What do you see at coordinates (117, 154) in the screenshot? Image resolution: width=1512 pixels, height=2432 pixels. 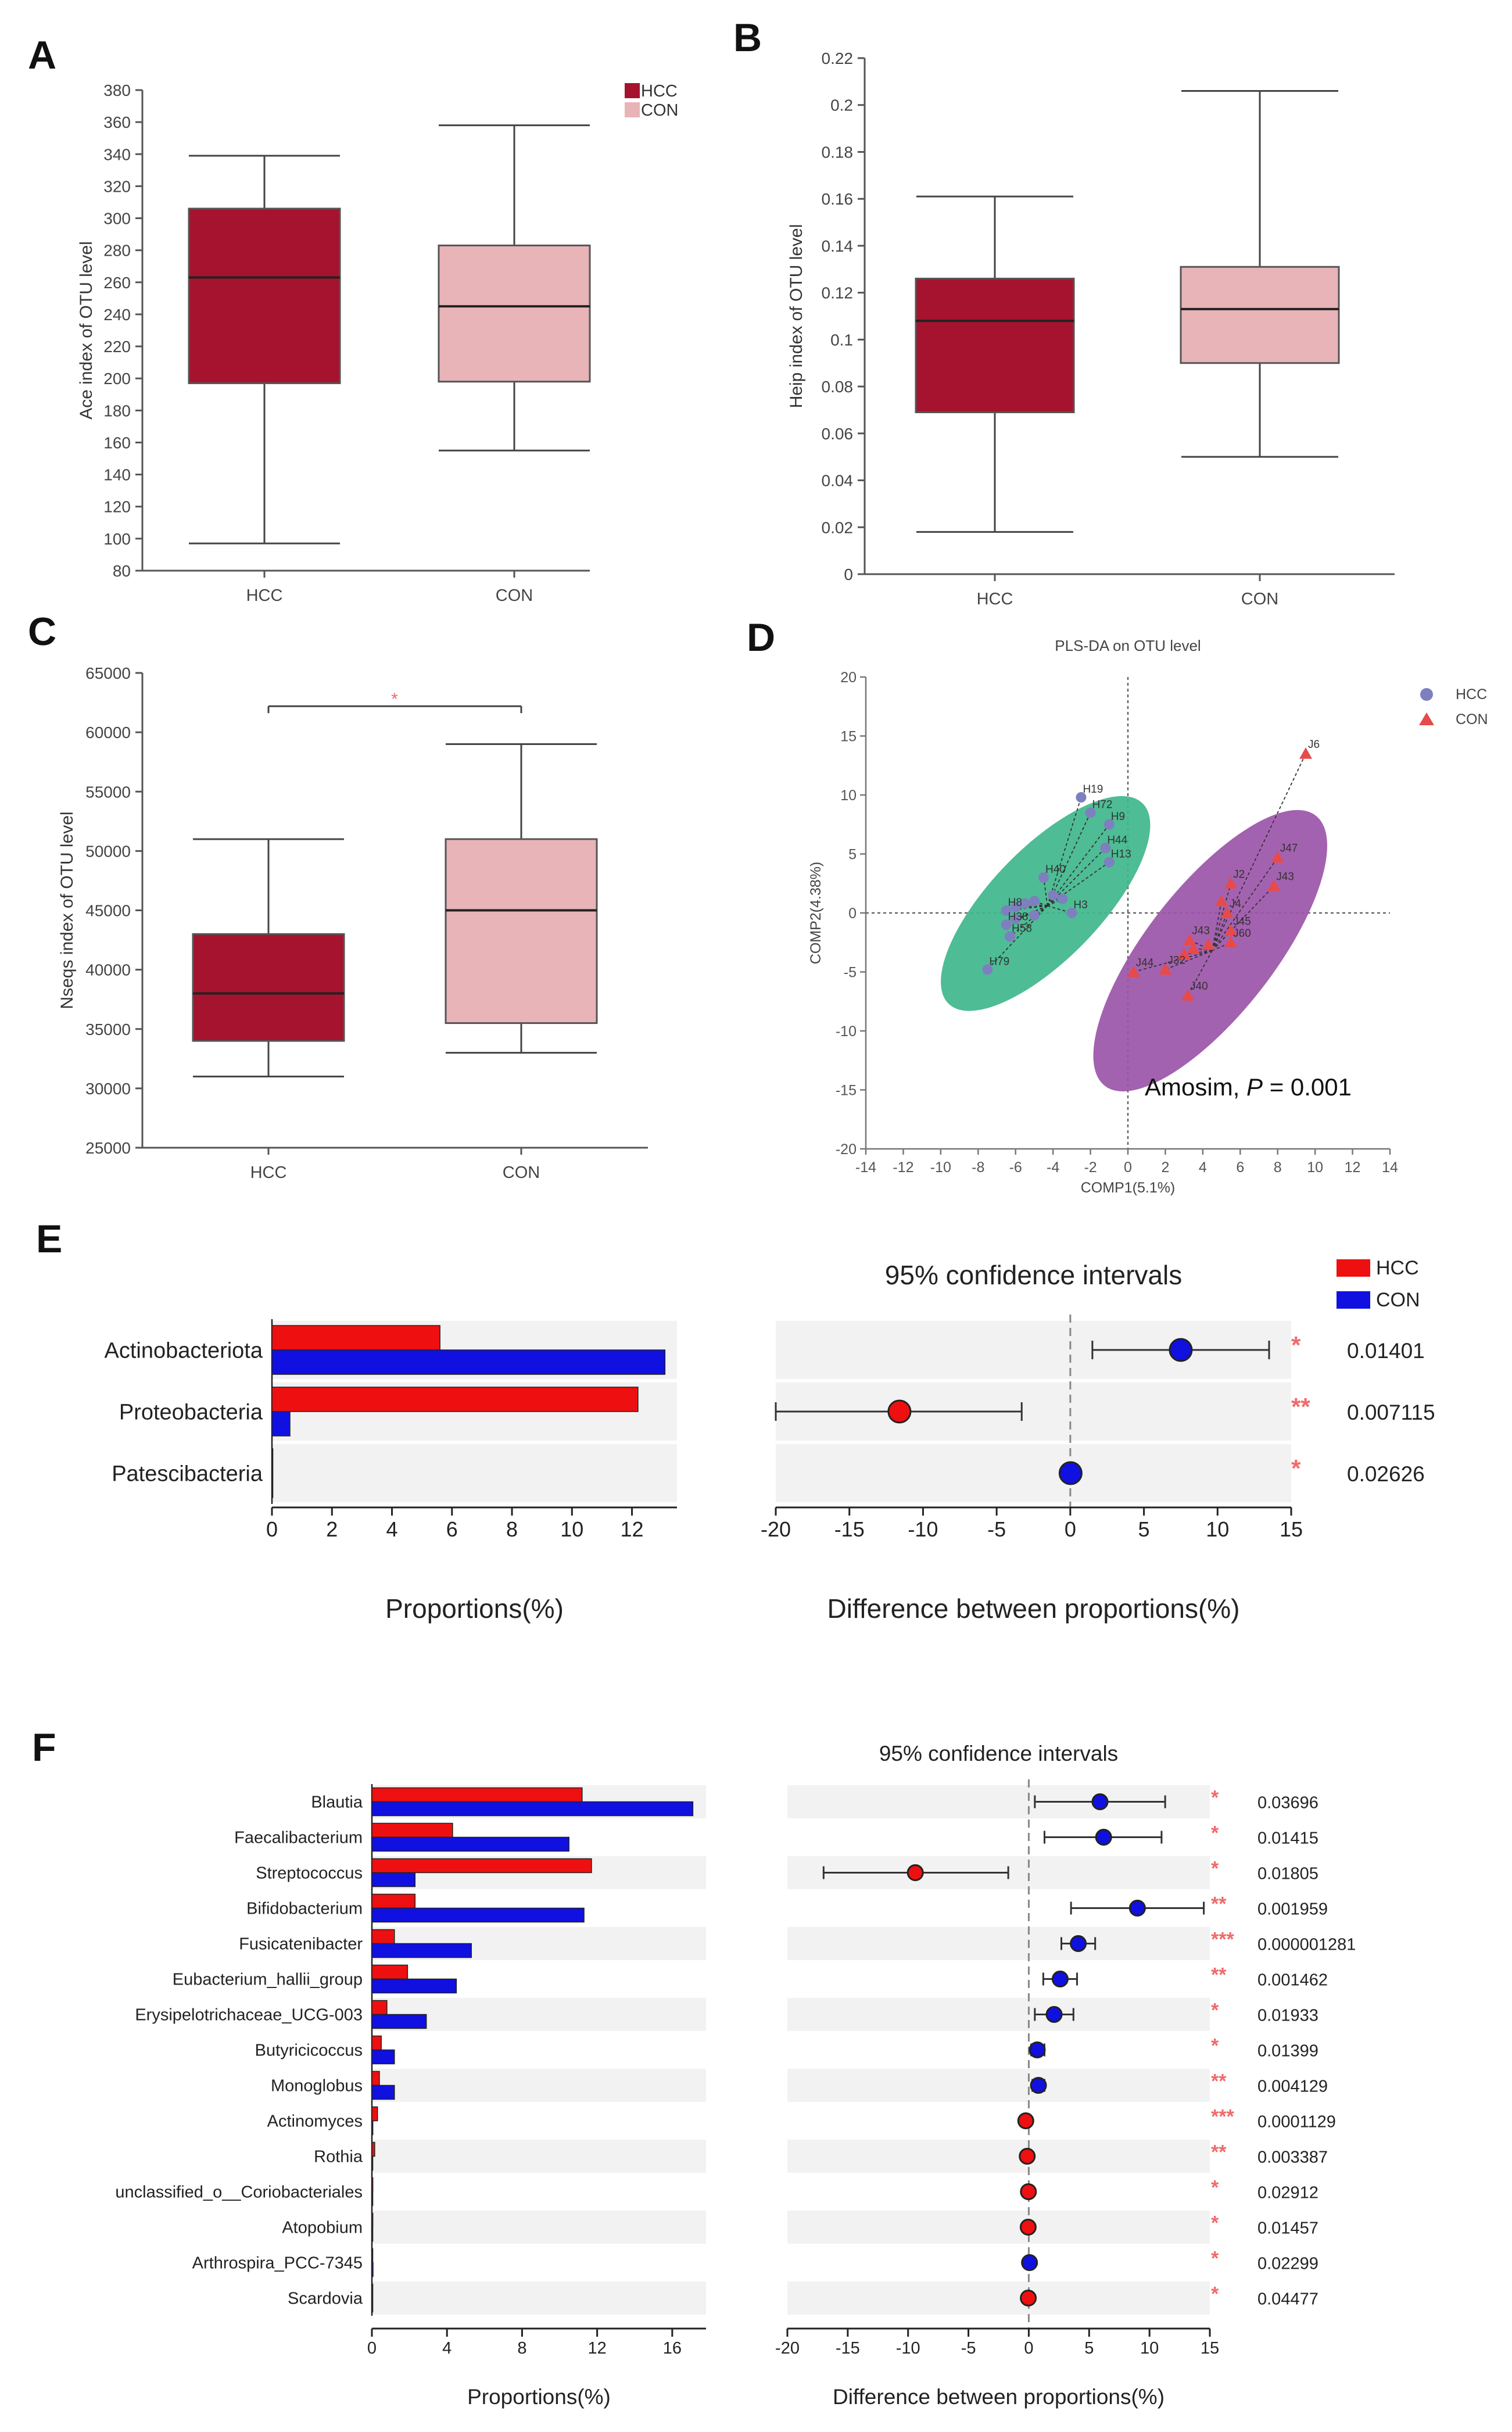 I see `y-tick-label: 340` at bounding box center [117, 154].